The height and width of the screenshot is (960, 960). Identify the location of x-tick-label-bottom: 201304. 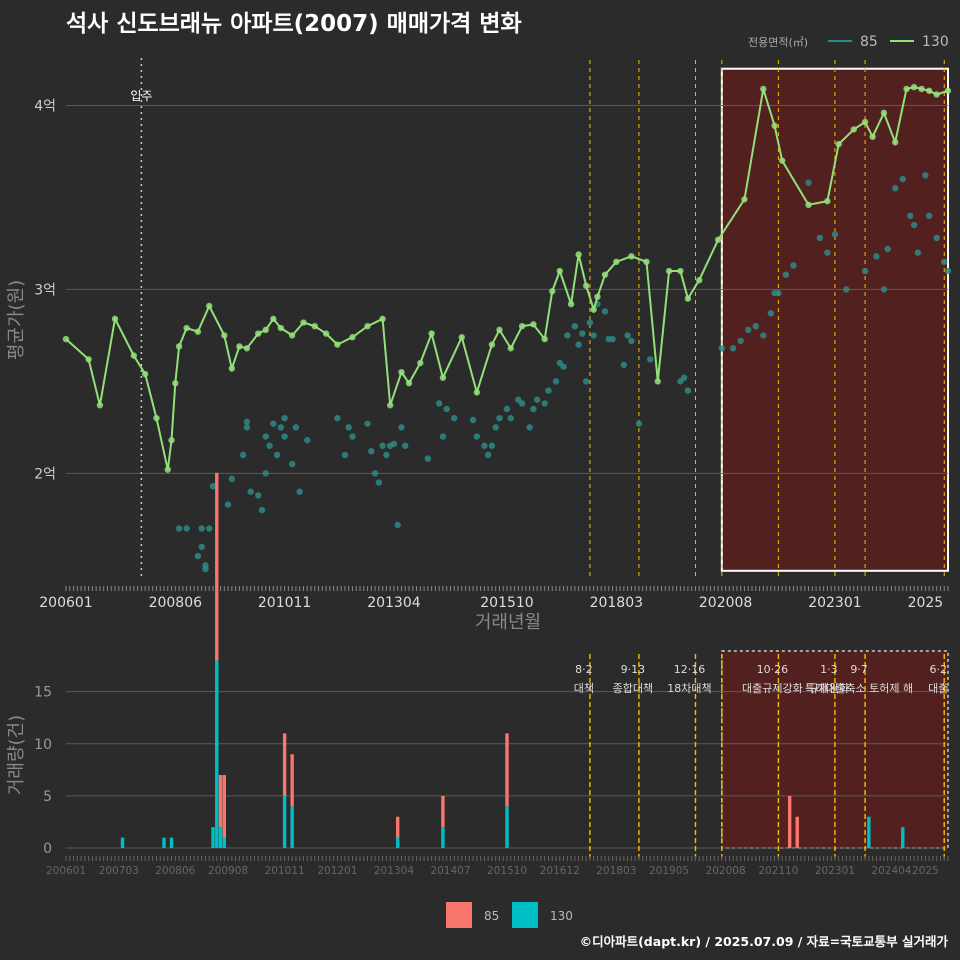
(394, 871).